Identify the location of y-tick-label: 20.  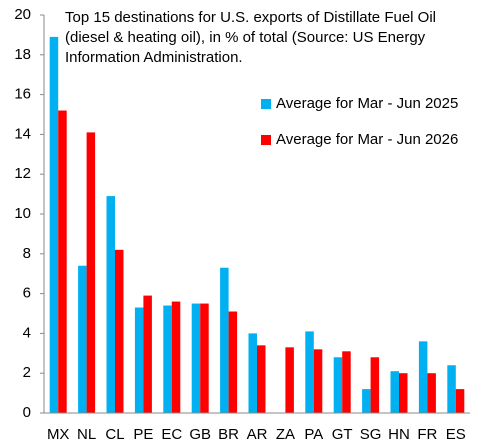
(22, 14).